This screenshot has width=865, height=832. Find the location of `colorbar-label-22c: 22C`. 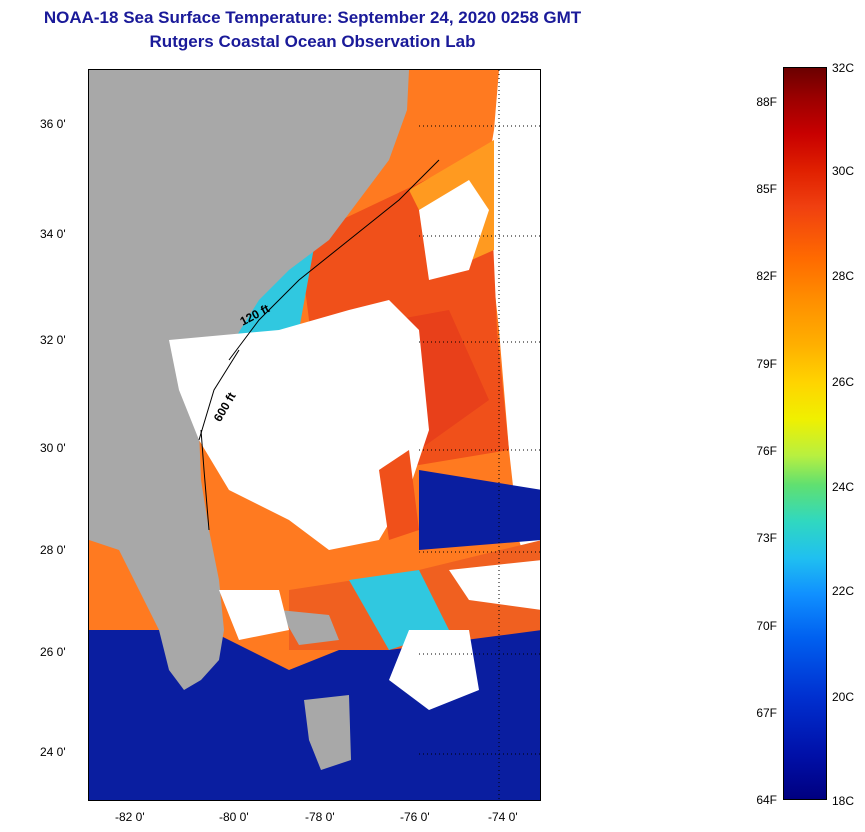

colorbar-label-22c: 22C is located at coordinates (843, 591).